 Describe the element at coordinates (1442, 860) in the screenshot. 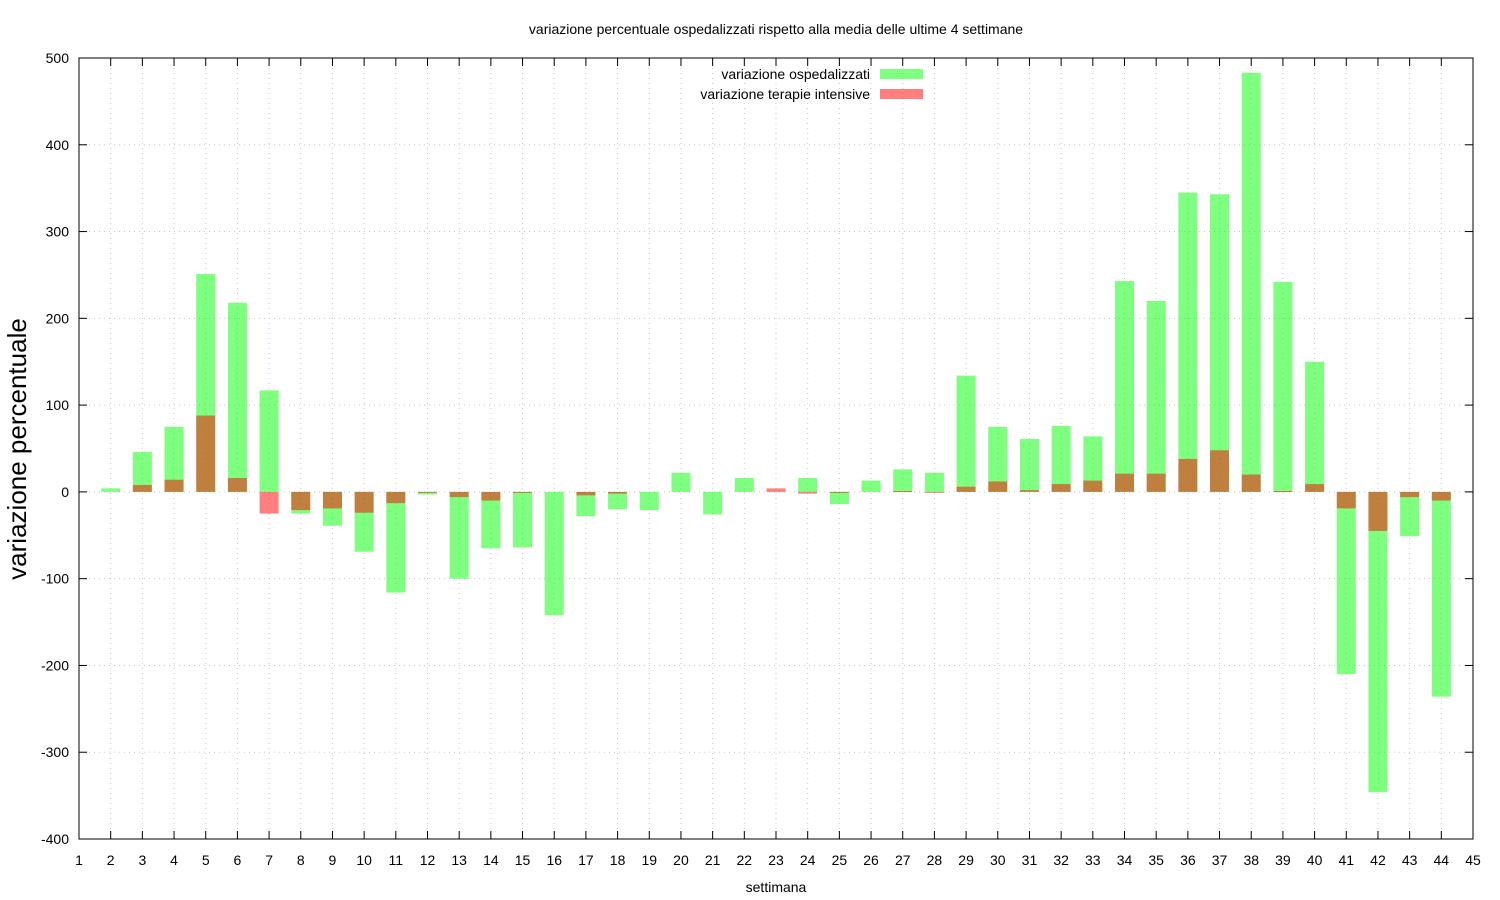

I see `x-tick-label: 44` at that location.